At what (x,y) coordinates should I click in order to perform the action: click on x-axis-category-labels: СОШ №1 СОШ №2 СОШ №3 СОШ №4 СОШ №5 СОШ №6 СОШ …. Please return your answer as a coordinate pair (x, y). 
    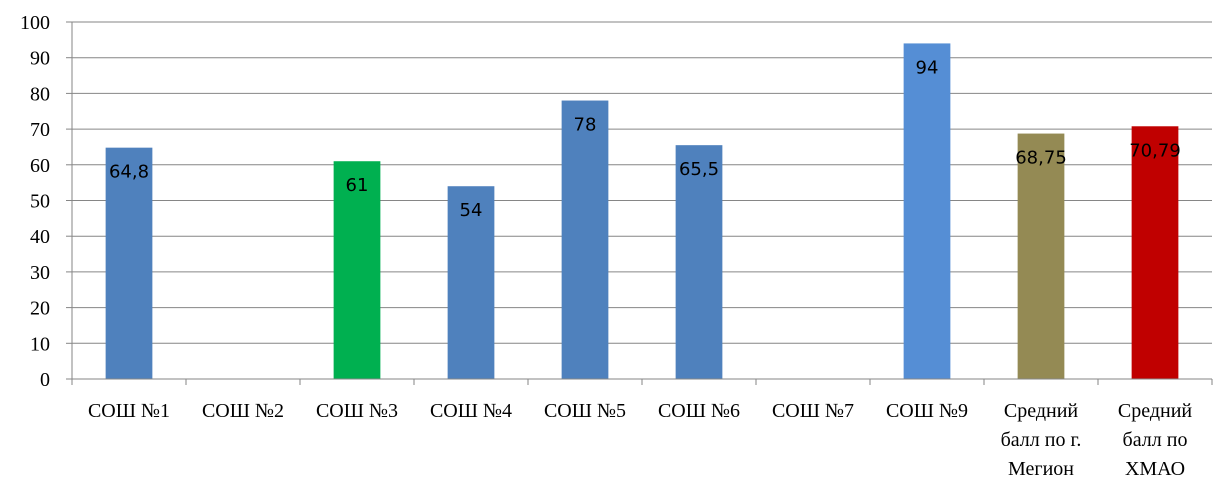
    Looking at the image, I should click on (640, 440).